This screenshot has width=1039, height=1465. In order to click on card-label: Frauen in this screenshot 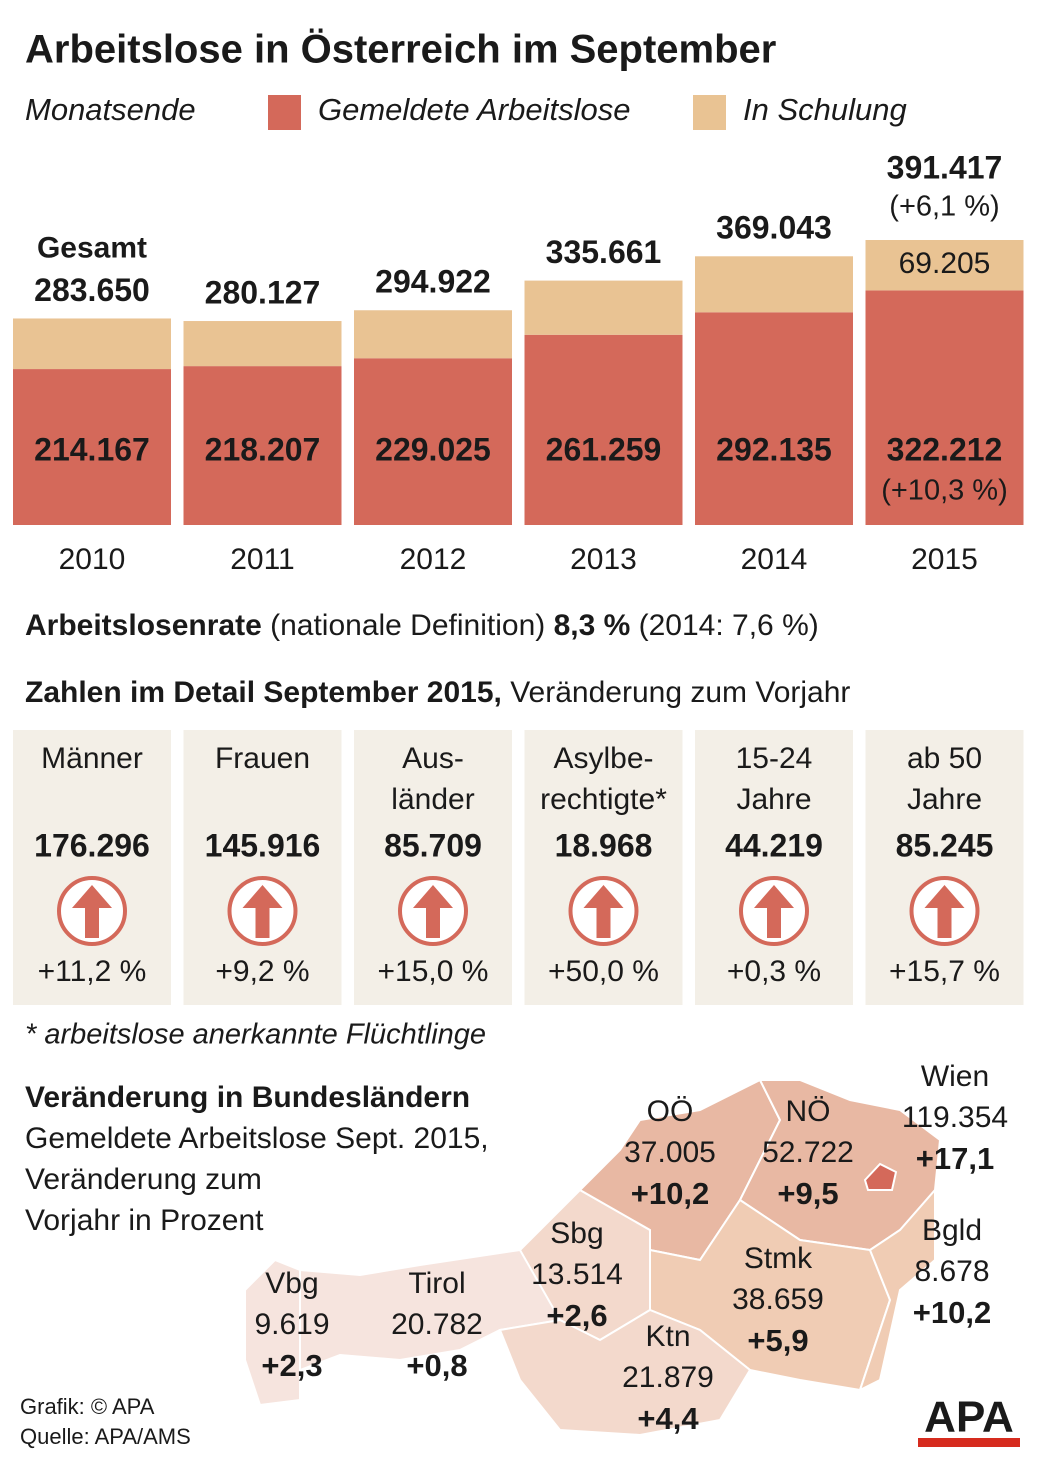, I will do `click(262, 758)`.